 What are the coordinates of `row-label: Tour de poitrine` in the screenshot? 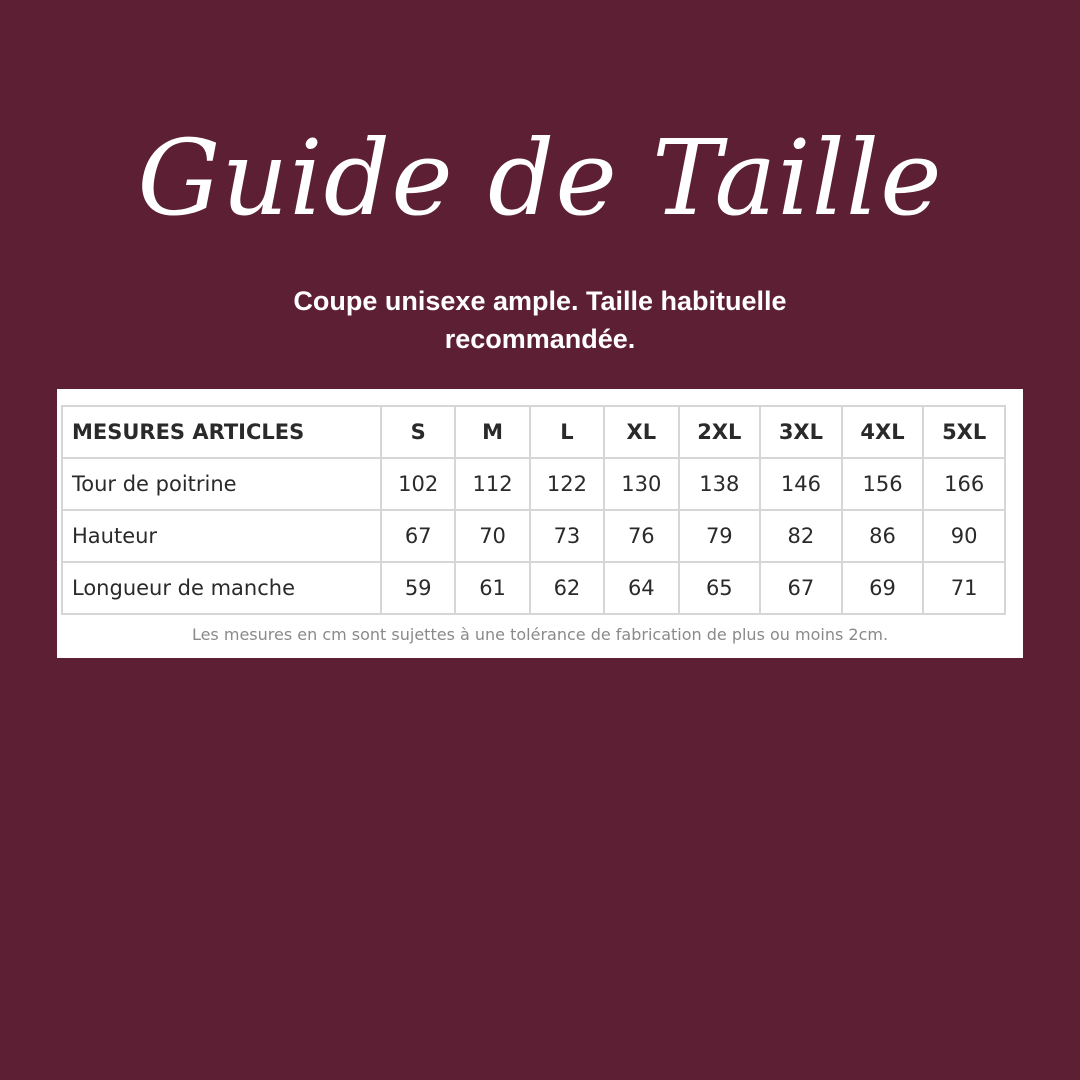 It's located at (221, 484).